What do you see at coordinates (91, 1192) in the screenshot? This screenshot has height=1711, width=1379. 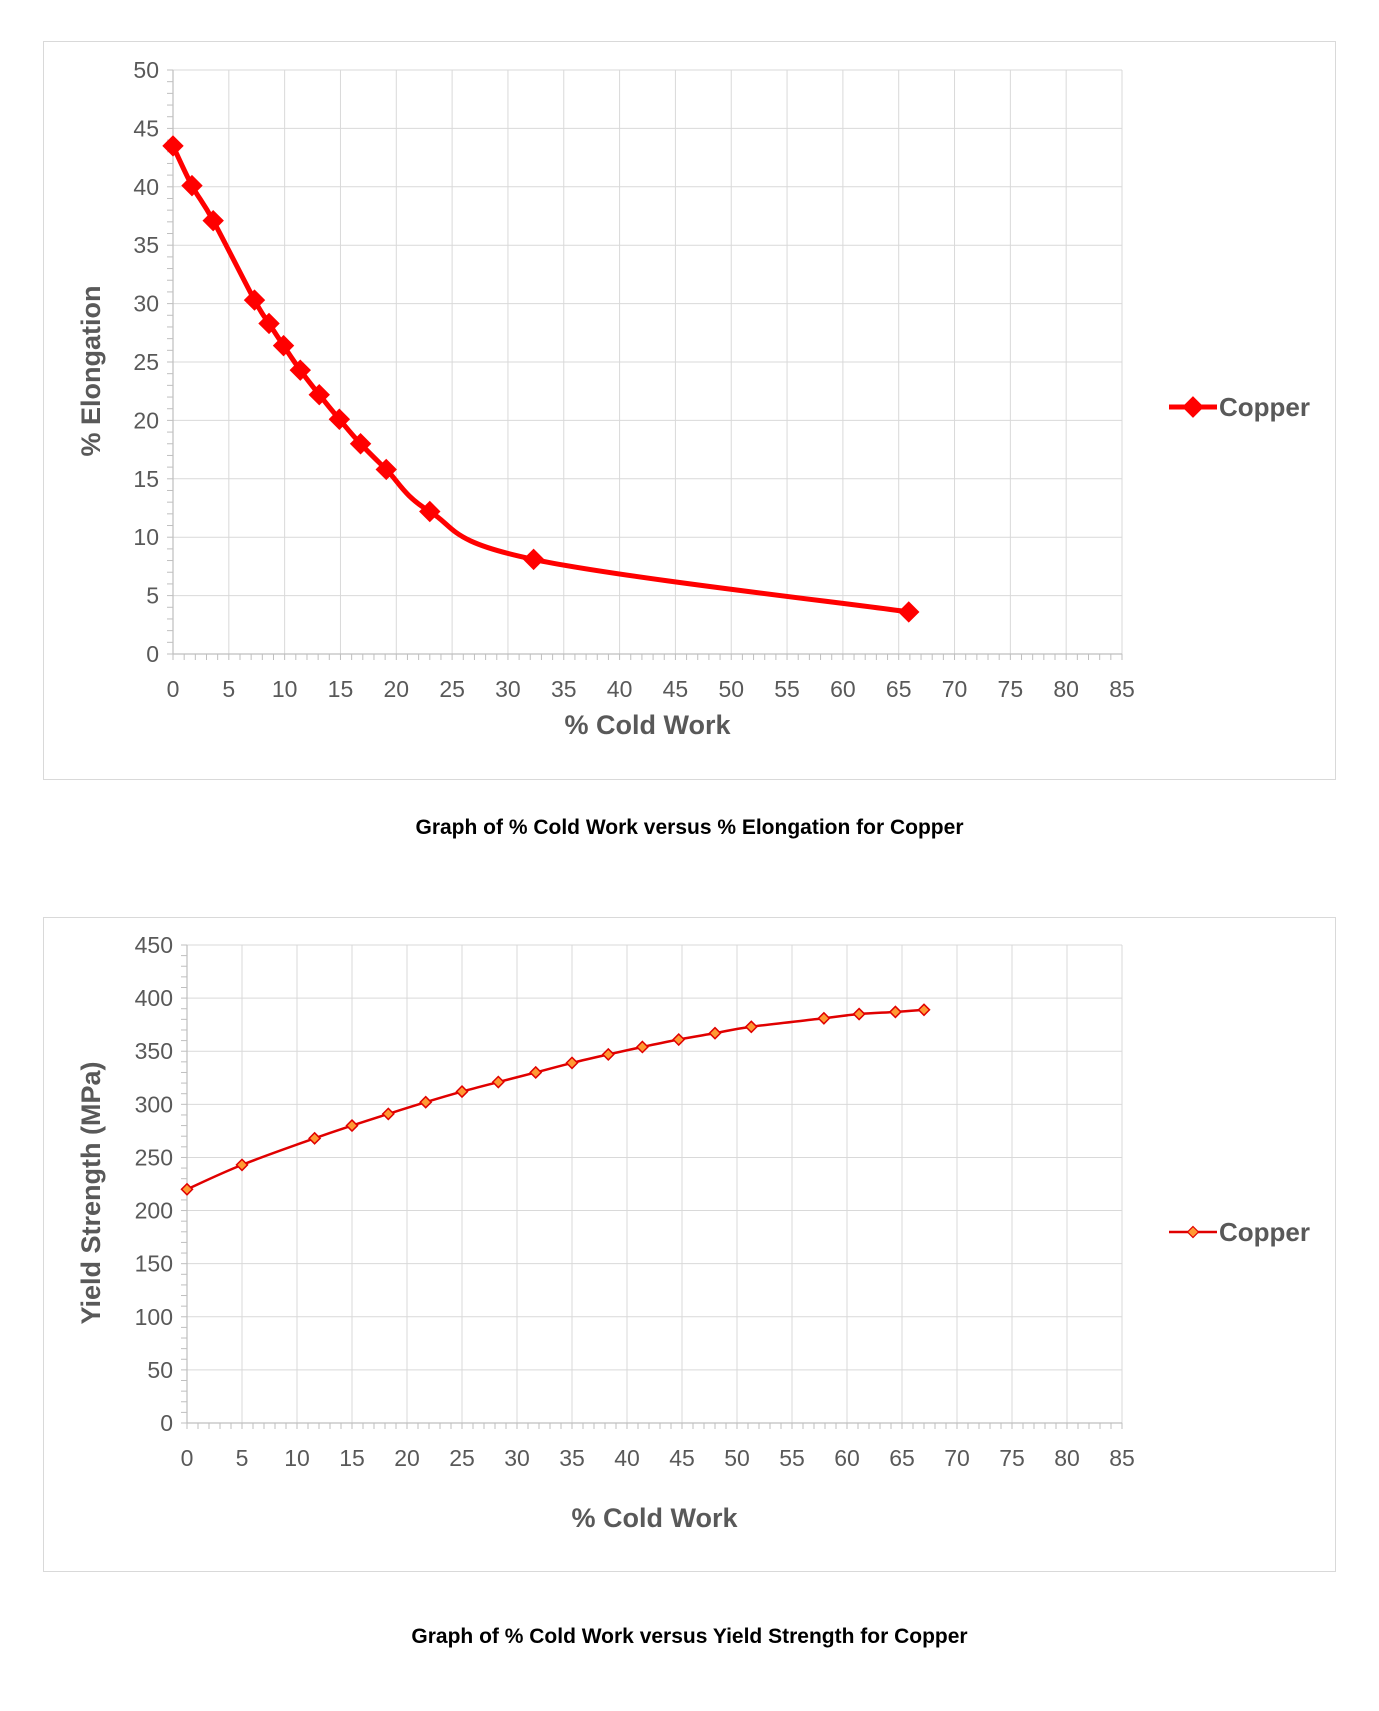 I see `y-axis-title: Yield Strength (MPa)` at bounding box center [91, 1192].